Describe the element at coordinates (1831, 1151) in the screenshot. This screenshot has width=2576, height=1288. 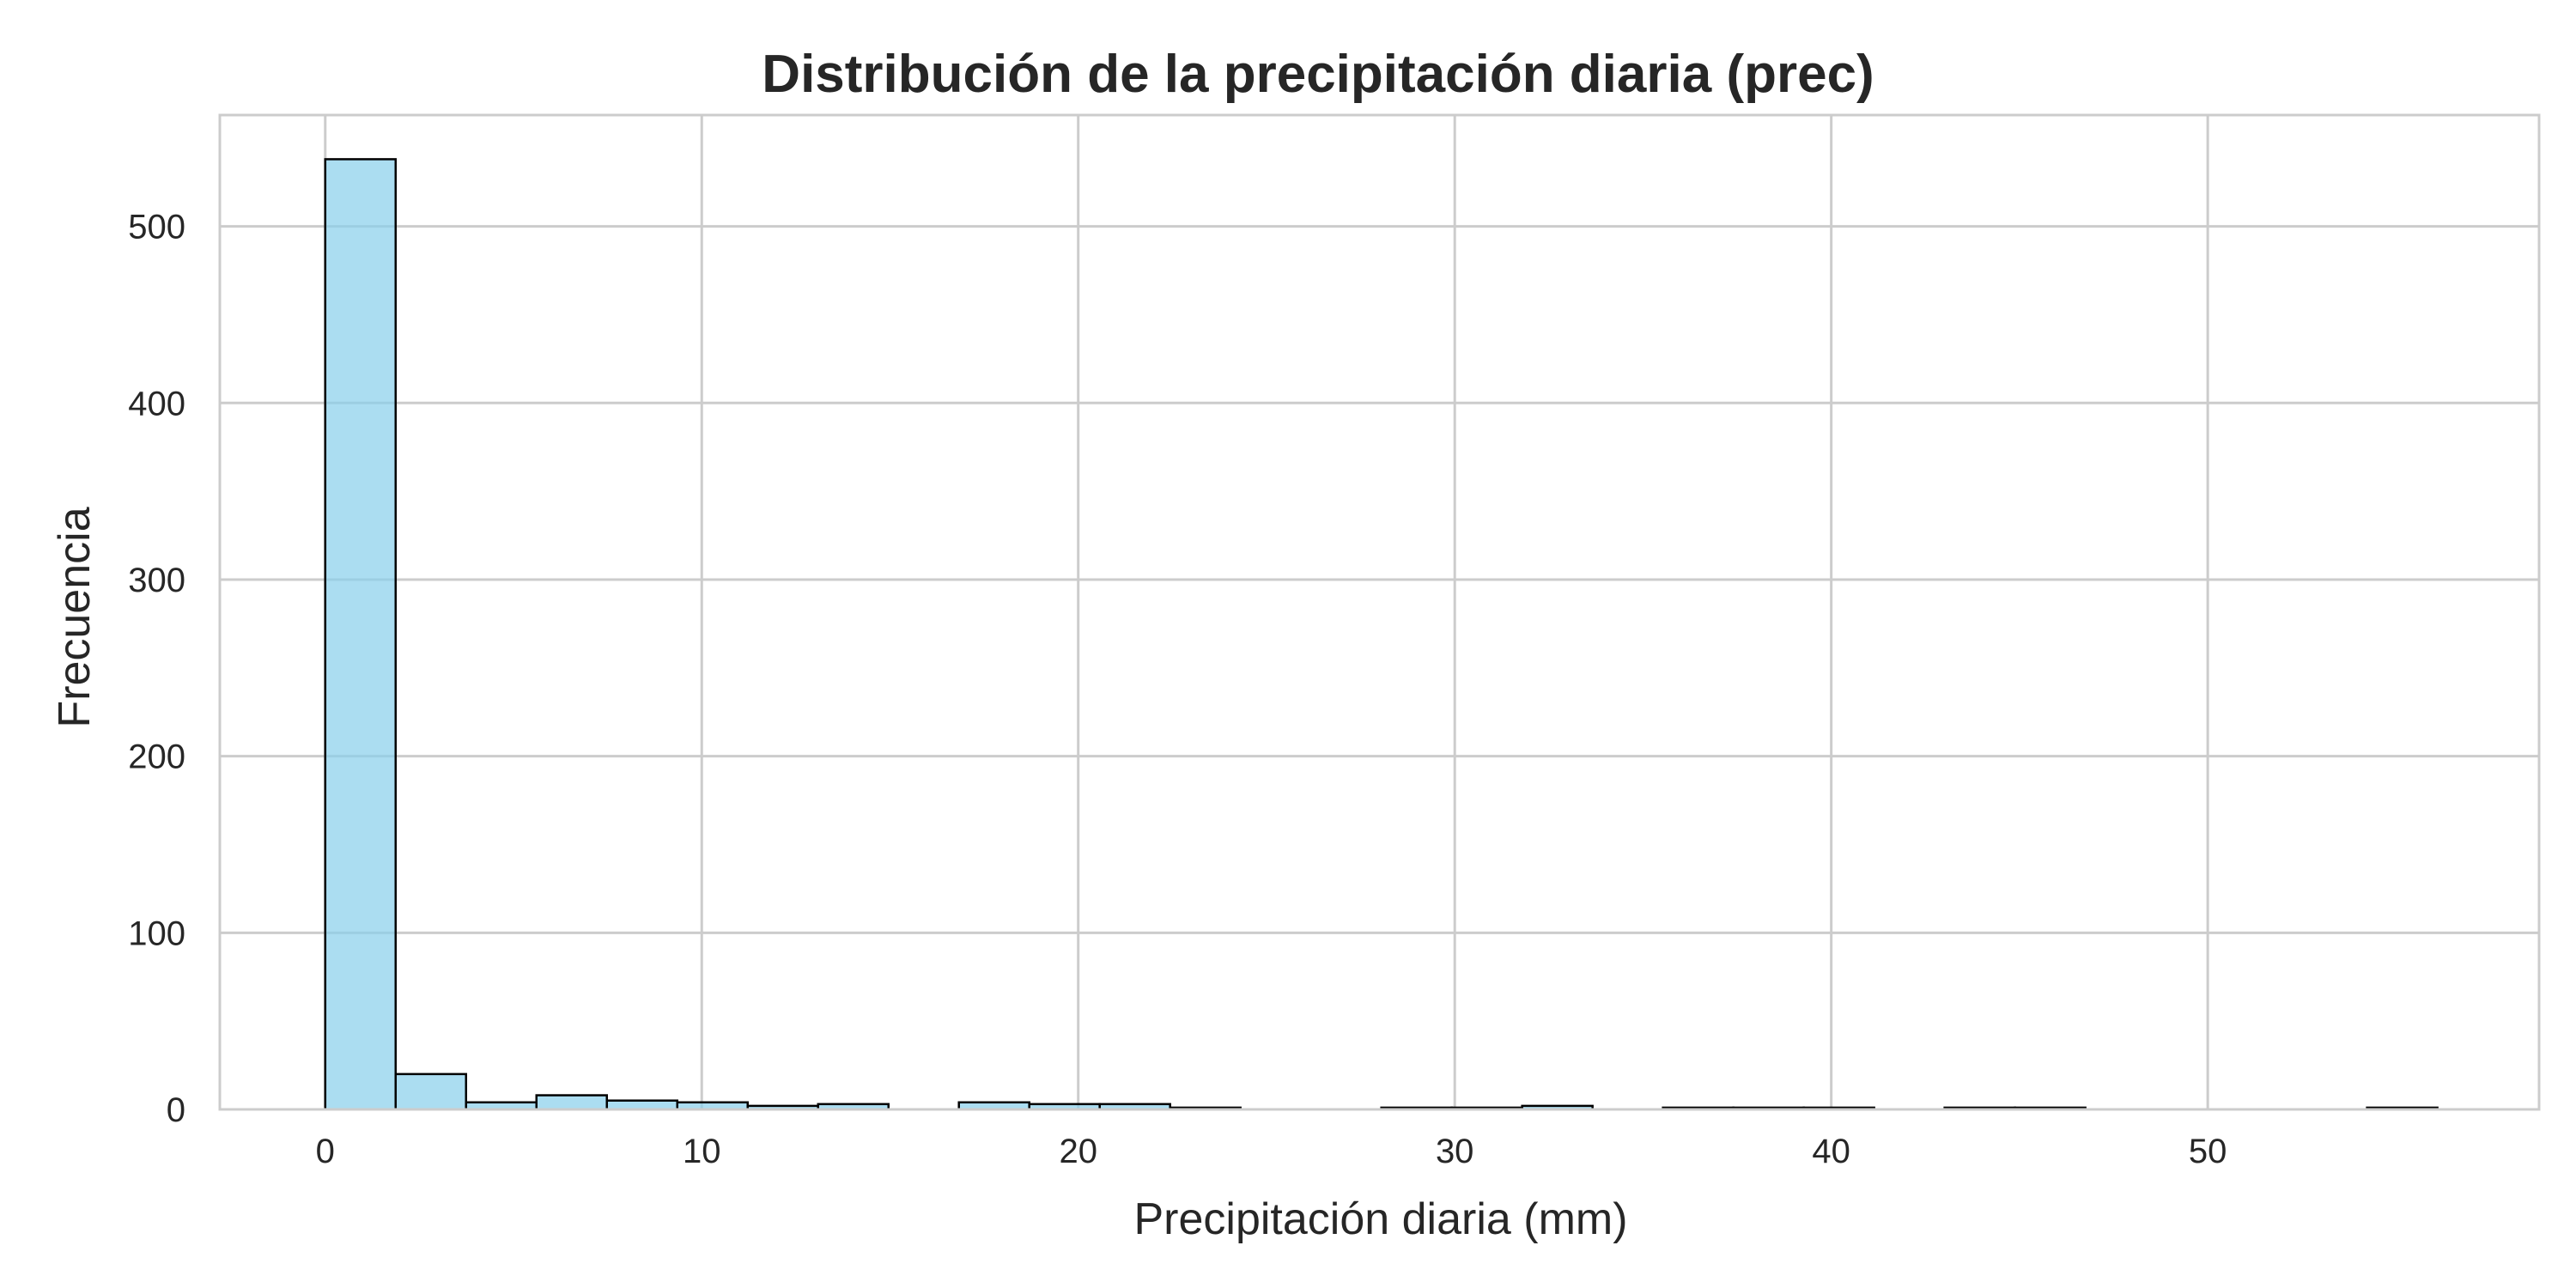
I see `x-tick-label: 40` at that location.